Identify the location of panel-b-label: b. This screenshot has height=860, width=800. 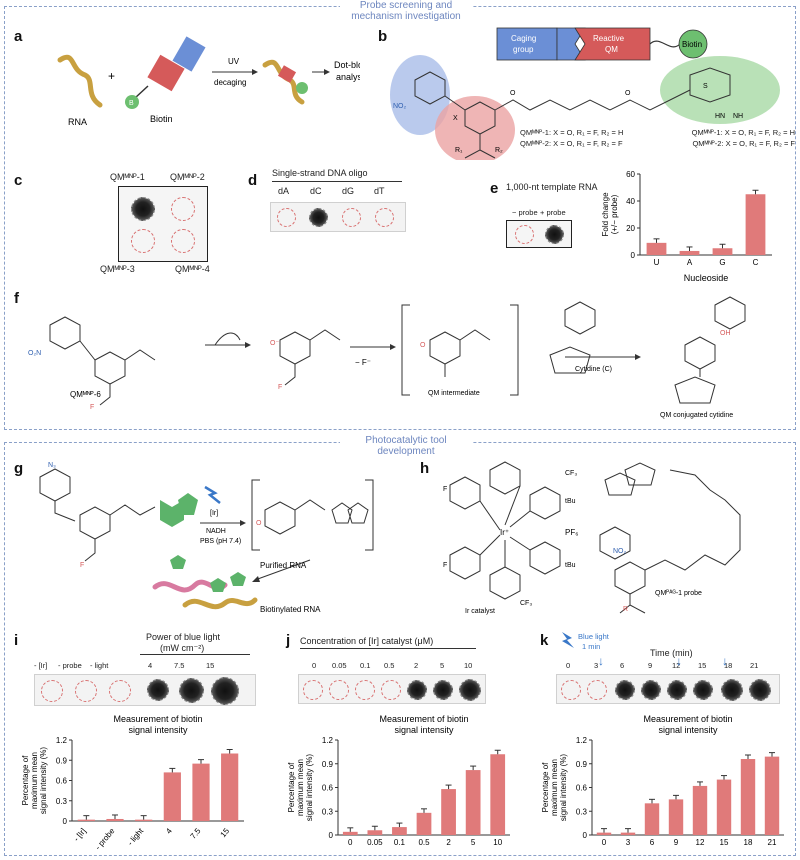
(383, 36).